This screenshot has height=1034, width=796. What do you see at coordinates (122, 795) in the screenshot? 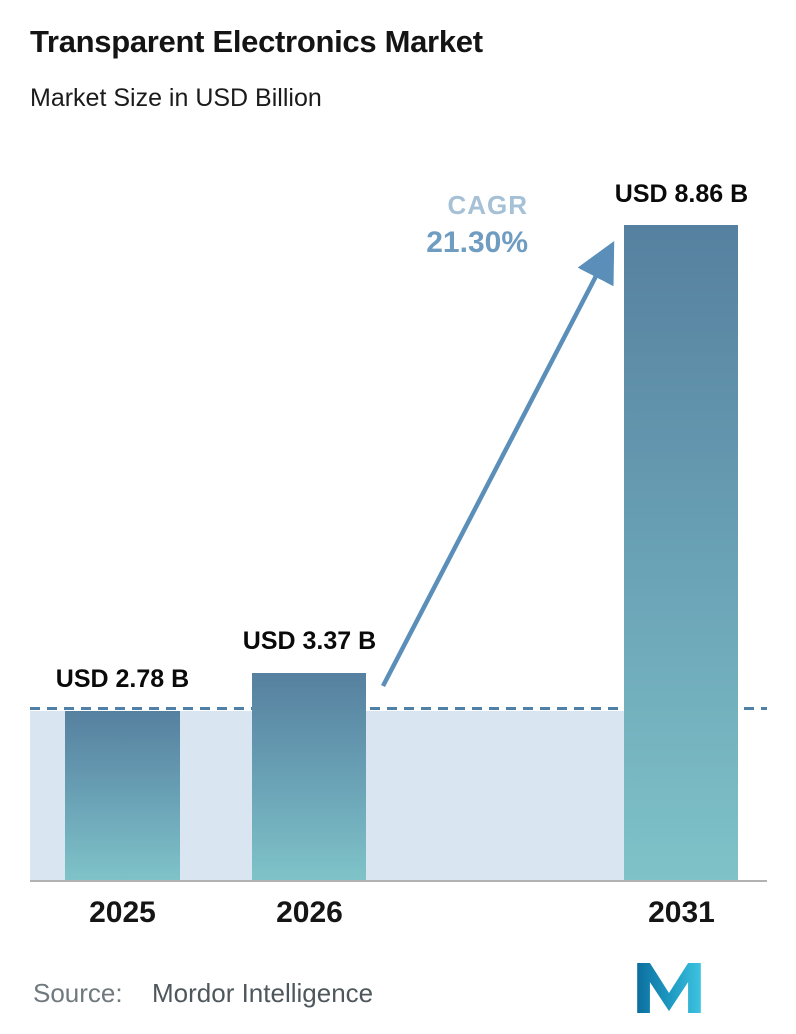
I see `bar-2025` at bounding box center [122, 795].